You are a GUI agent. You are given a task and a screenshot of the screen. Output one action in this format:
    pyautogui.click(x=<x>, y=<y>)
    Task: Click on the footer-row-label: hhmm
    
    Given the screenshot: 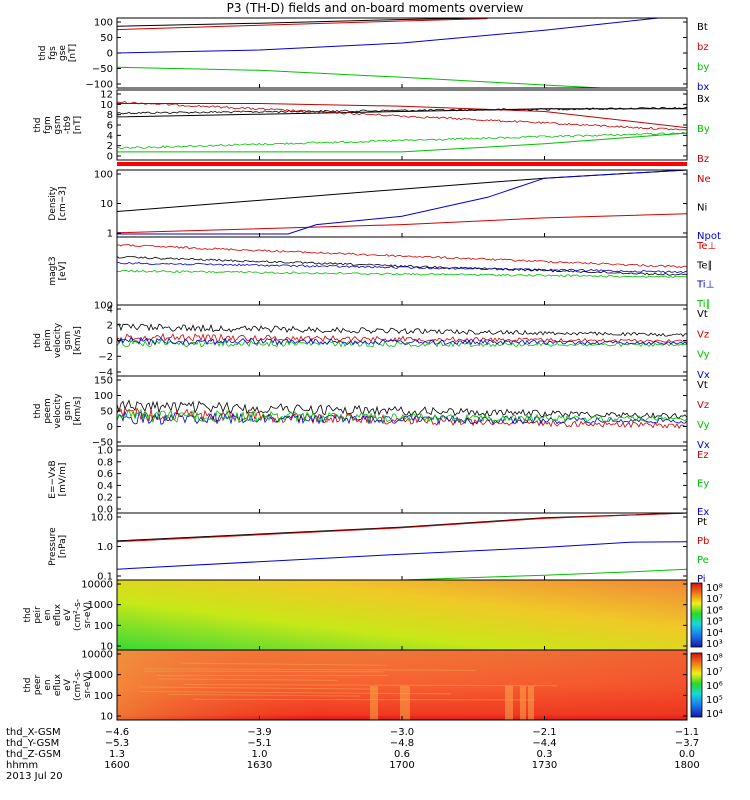 What is the action you would take?
    pyautogui.click(x=22, y=765)
    